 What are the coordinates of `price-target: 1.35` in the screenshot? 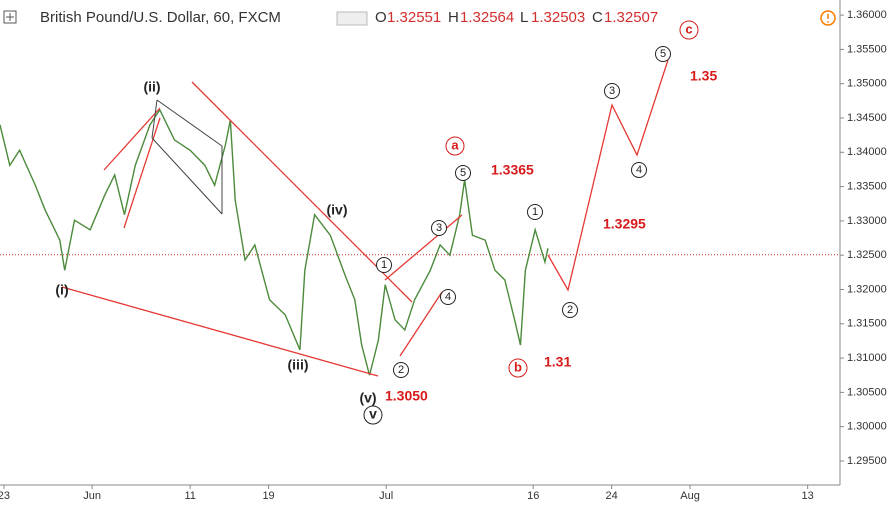 It's located at (703, 76).